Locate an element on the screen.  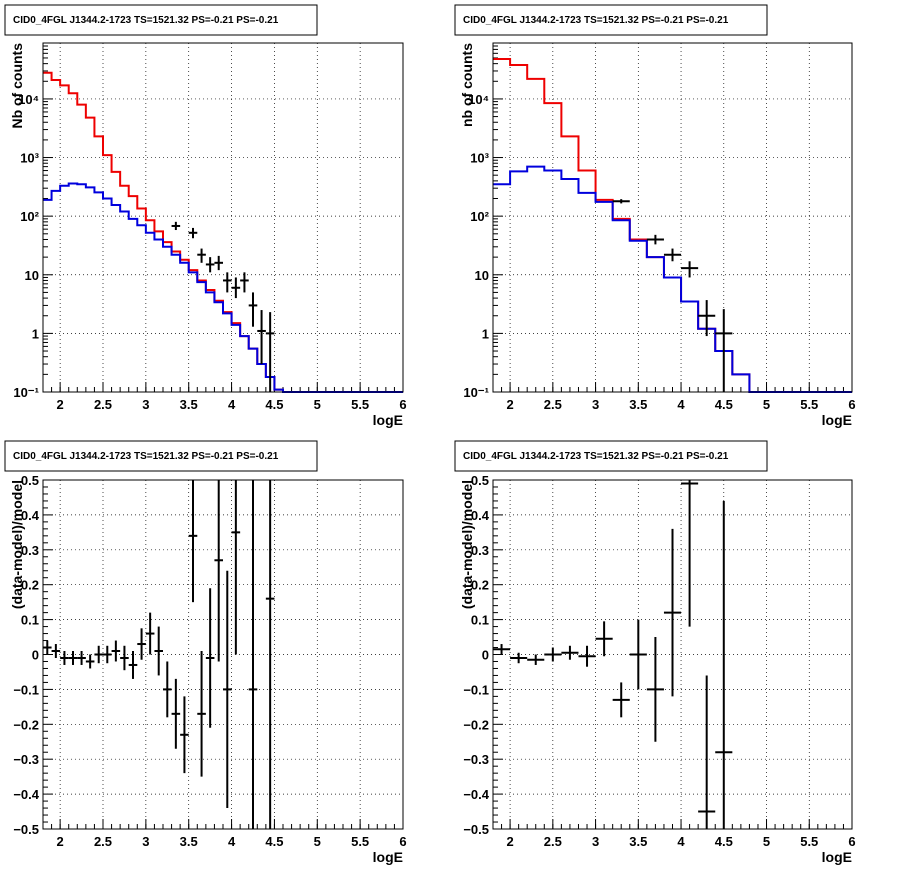
y-tick-label: −0.2 is located at coordinates (476, 724).